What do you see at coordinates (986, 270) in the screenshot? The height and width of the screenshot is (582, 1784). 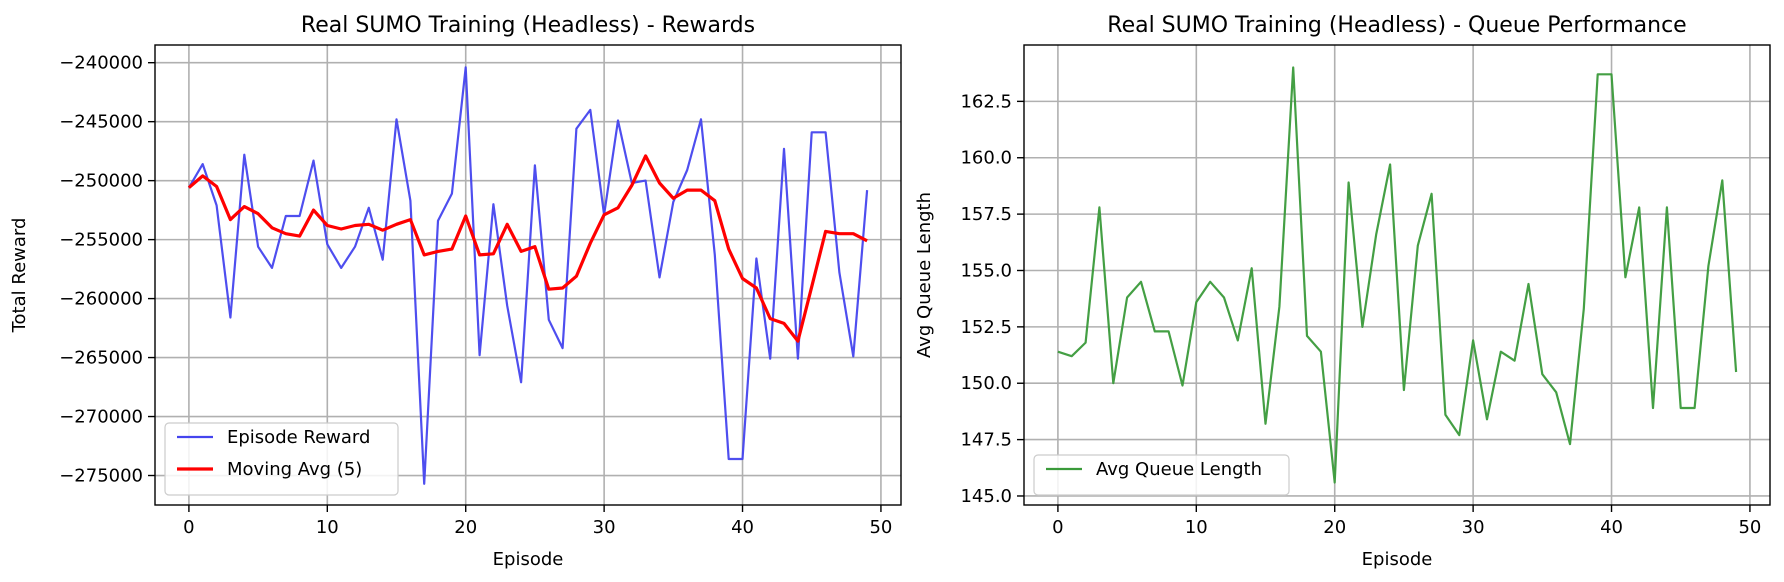 I see `y-tick-label: 155.0` at bounding box center [986, 270].